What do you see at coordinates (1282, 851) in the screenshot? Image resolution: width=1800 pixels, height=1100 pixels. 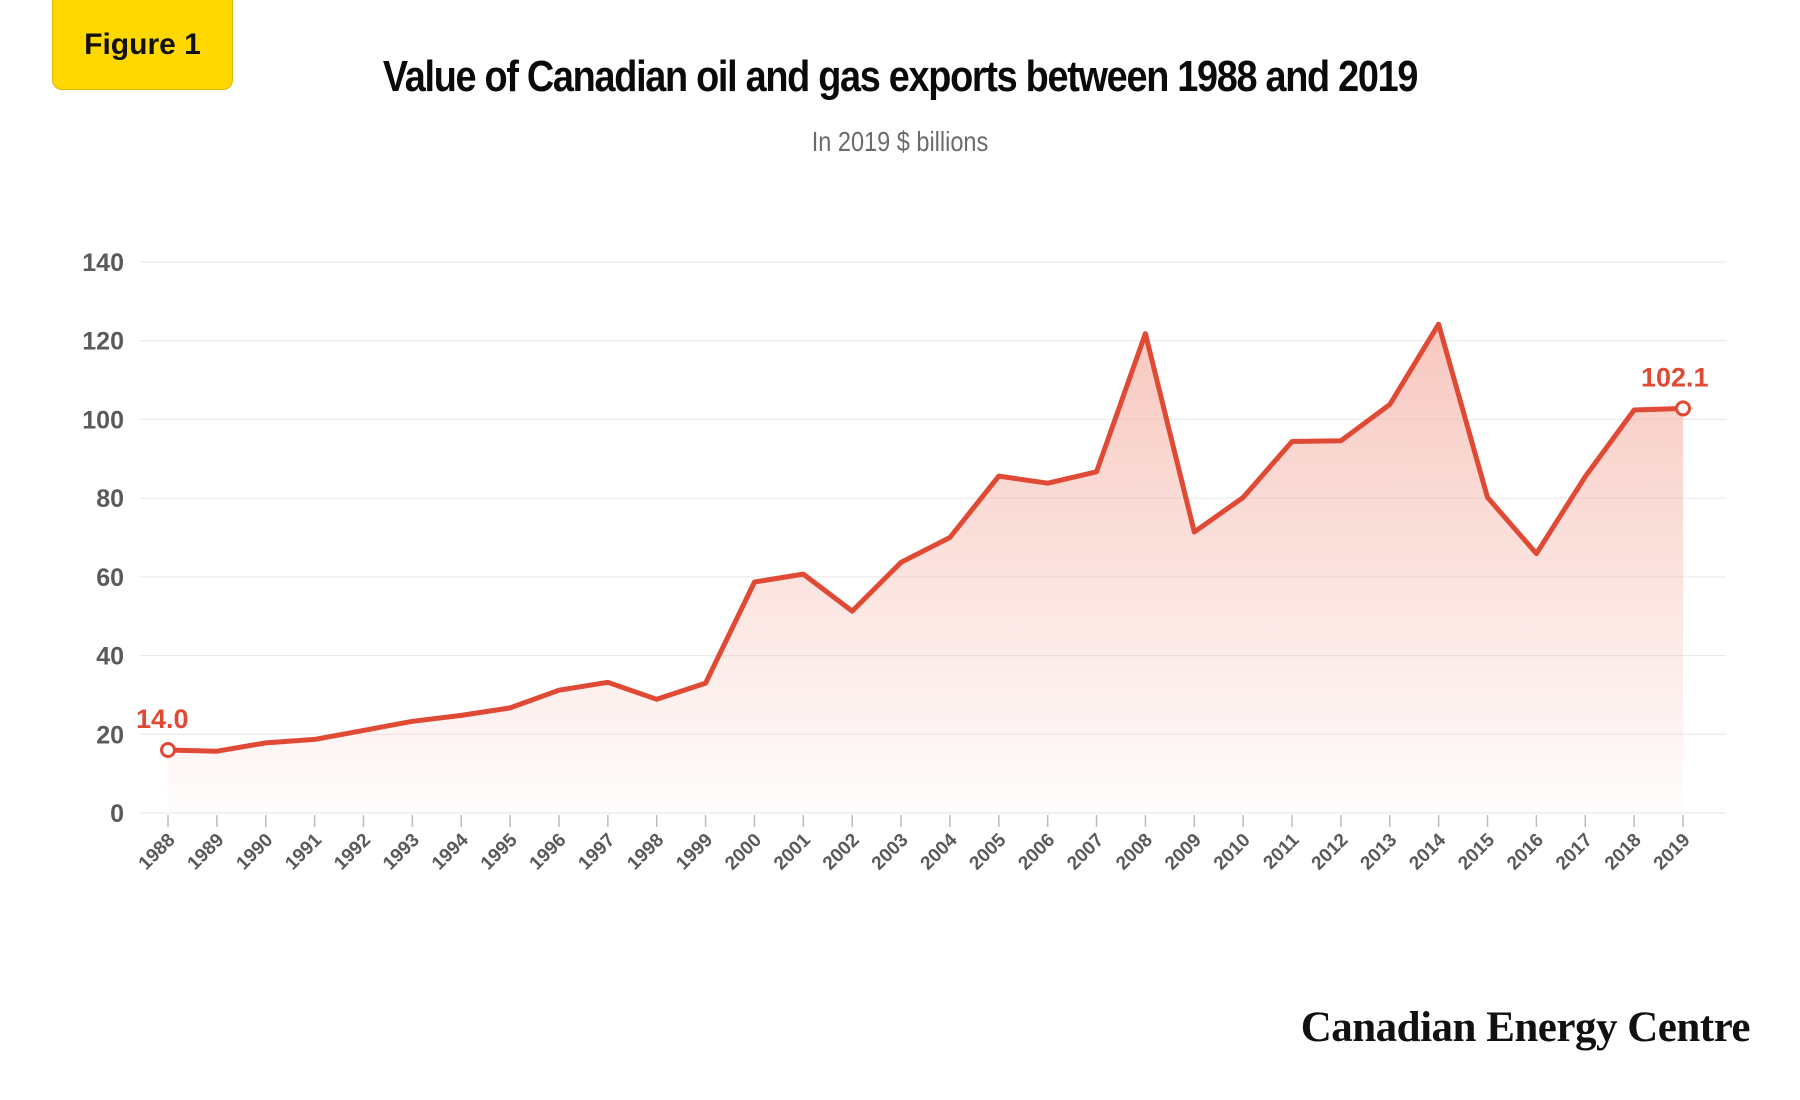 I see `x-tick-label: 2011` at bounding box center [1282, 851].